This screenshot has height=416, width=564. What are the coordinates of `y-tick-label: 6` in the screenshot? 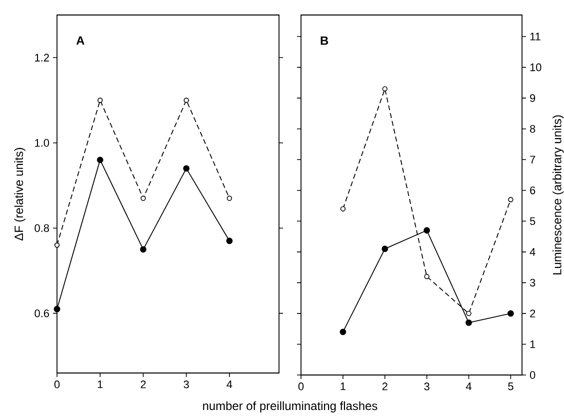 It's located at (533, 190).